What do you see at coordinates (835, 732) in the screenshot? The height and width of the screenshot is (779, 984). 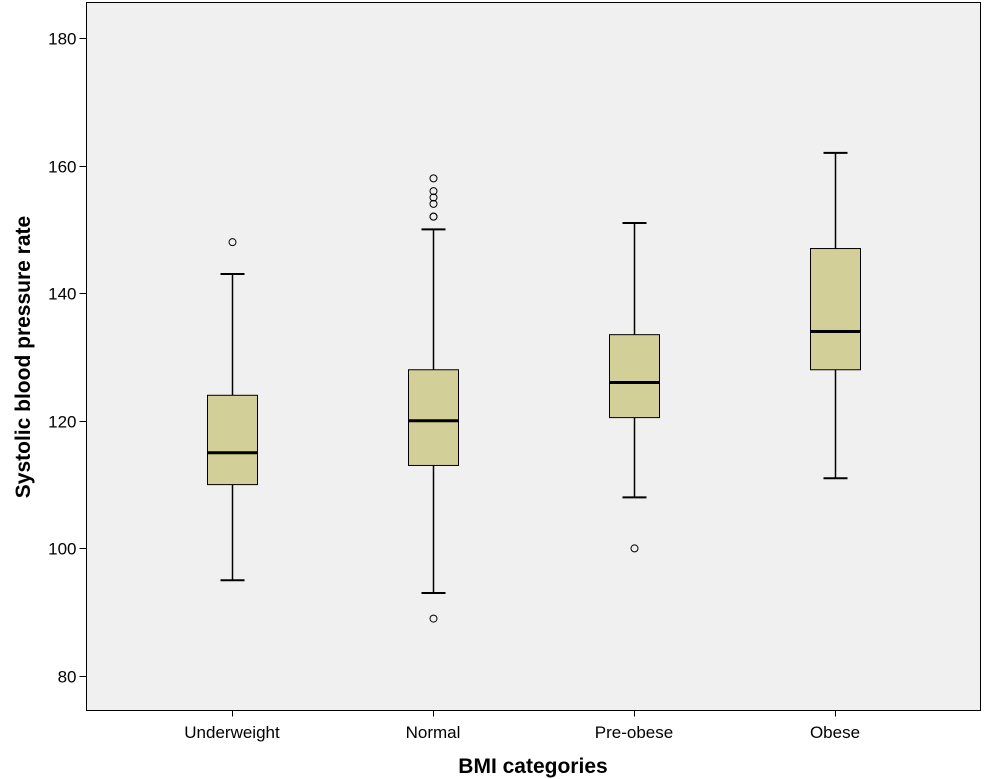 I see `x-tick-label-3: Obese` at bounding box center [835, 732].